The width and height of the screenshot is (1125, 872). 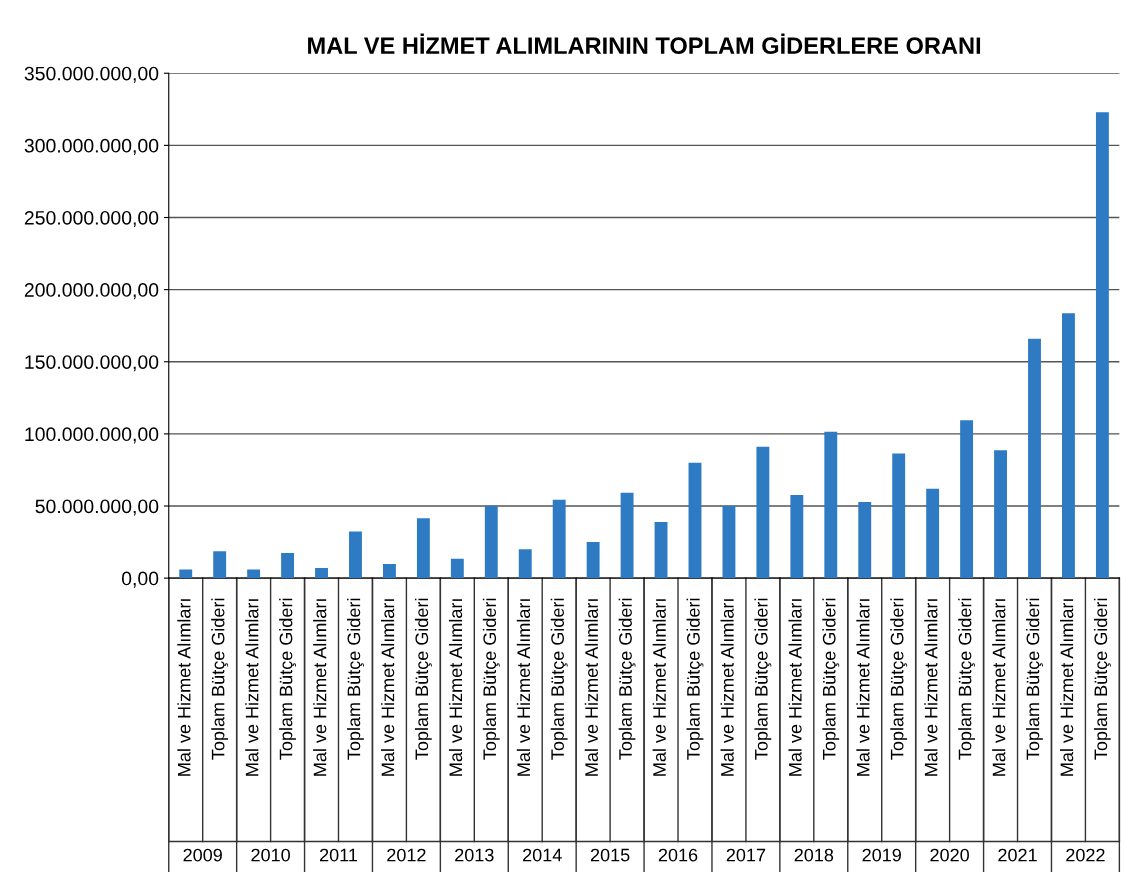 What do you see at coordinates (1017, 855) in the screenshot?
I see `text: 2021` at bounding box center [1017, 855].